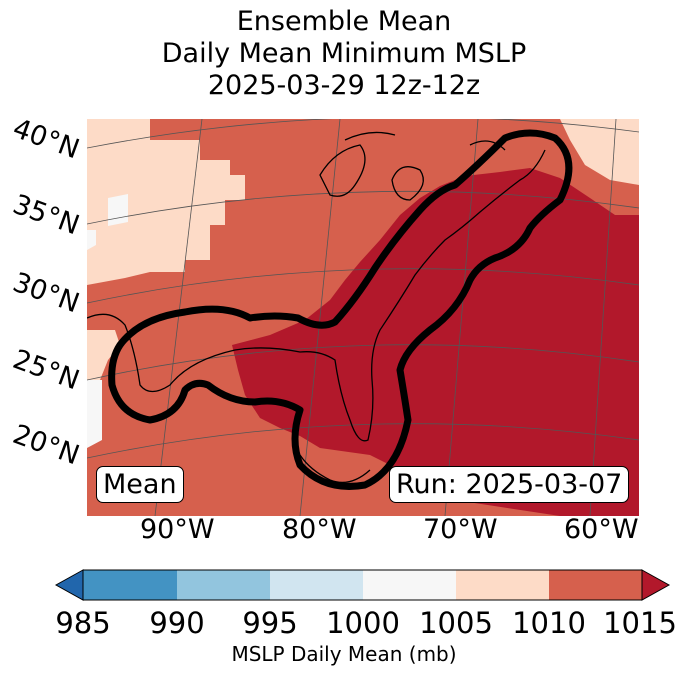  Describe the element at coordinates (118, 210) in the screenshot. I see `pressure-field-1000-1005-patch` at that location.